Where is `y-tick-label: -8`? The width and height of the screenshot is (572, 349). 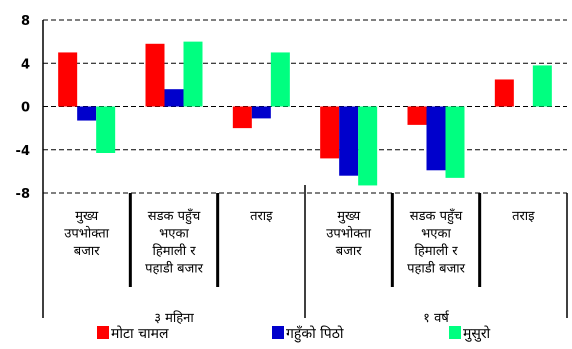
y-tick-label: -8 is located at coordinates (23, 194).